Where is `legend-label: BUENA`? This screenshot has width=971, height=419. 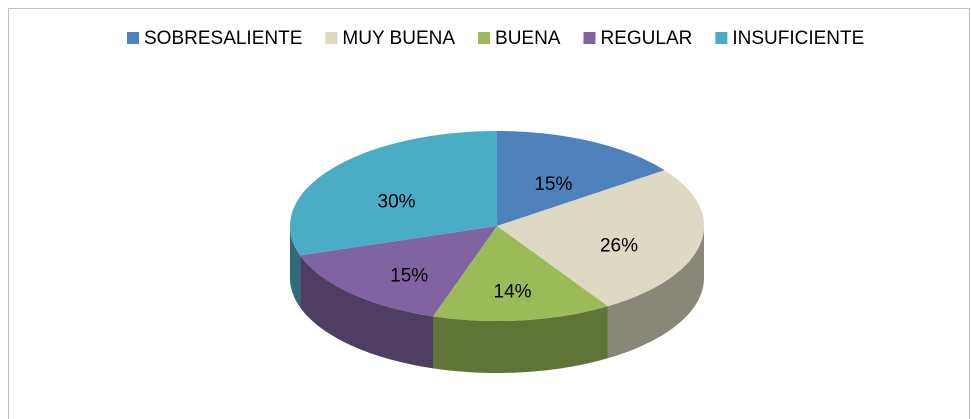
legend-label: BUENA is located at coordinates (528, 38).